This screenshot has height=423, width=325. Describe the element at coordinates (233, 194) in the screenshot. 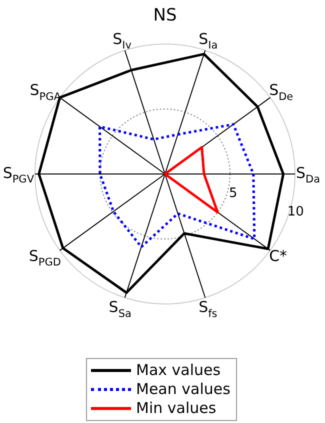

I see `y-tick-label: 5` at that location.